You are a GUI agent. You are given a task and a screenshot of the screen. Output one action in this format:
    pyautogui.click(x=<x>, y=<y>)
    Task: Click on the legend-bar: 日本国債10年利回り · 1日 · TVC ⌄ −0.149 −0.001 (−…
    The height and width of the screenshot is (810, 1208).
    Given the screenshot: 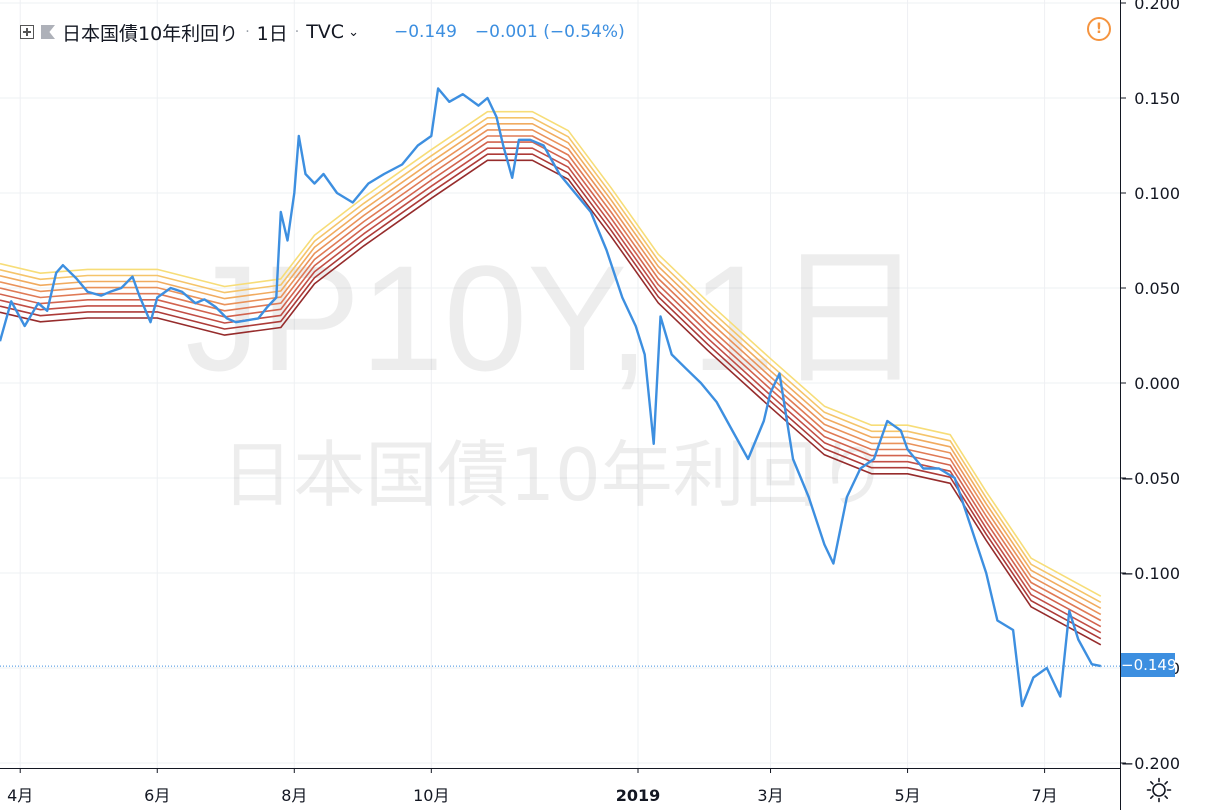 What is the action you would take?
    pyautogui.click(x=322, y=32)
    